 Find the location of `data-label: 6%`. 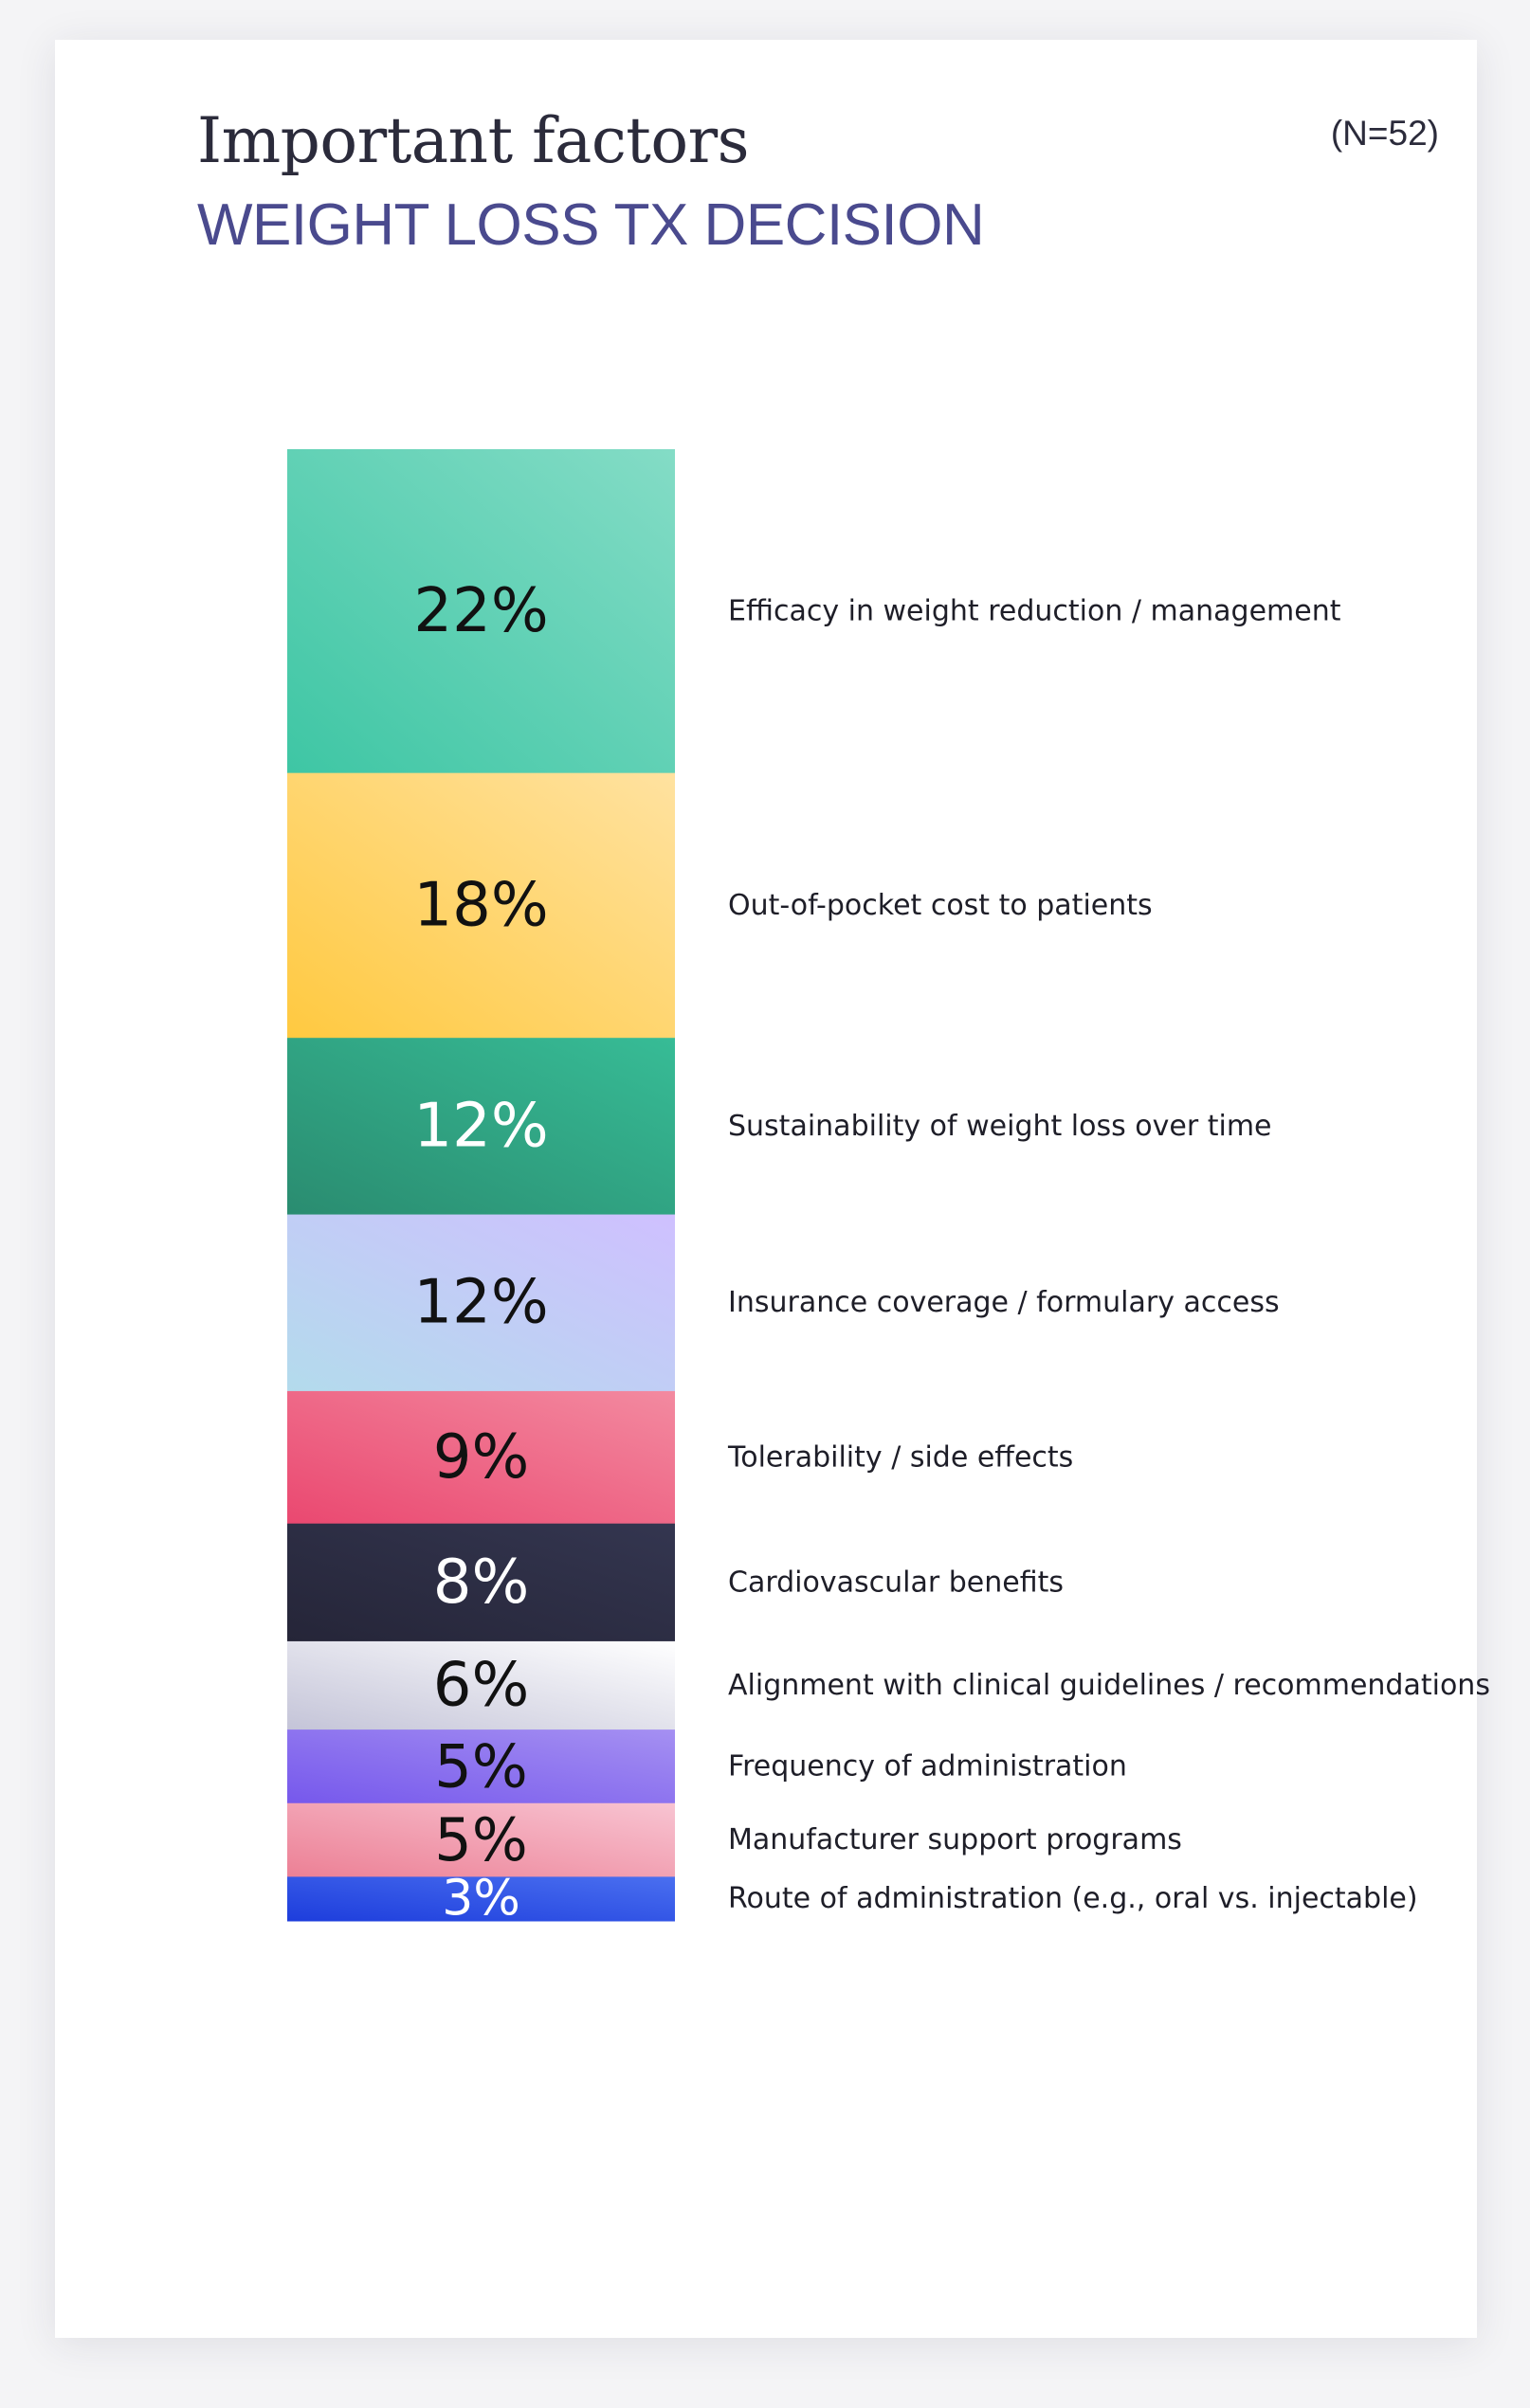

data-label: 6% is located at coordinates (482, 1686).